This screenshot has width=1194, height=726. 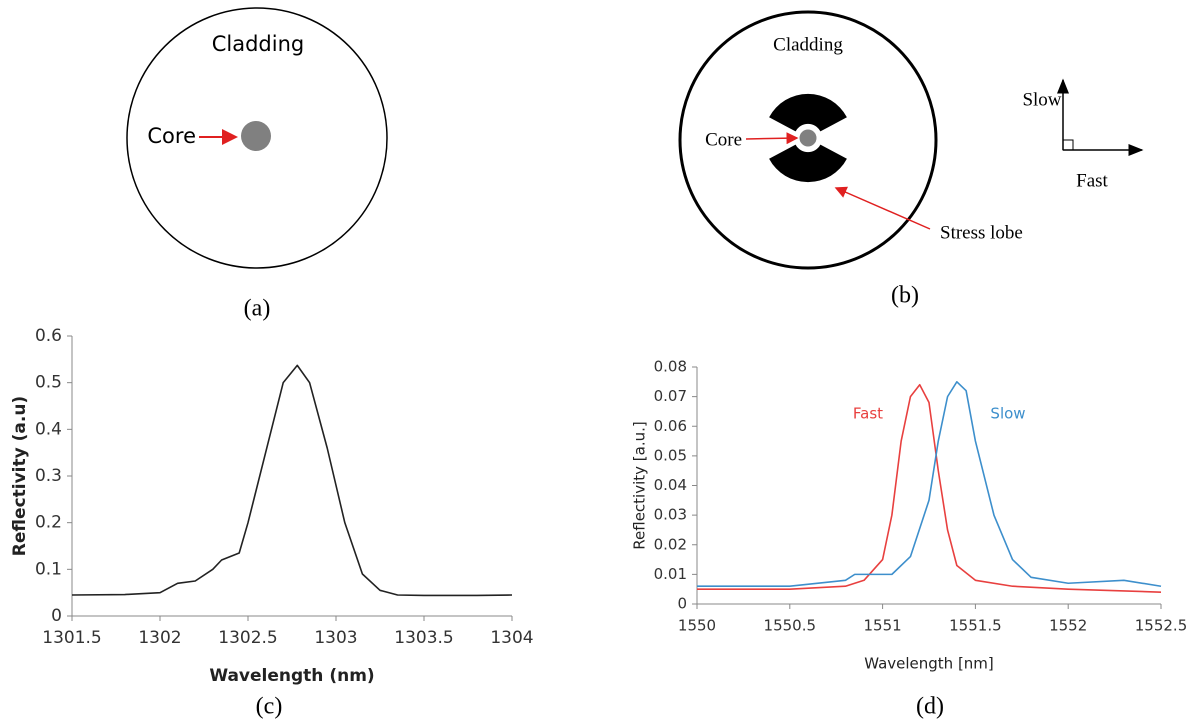 What do you see at coordinates (291, 676) in the screenshot?
I see `x-axis-label: Wavelength (nm)` at bounding box center [291, 676].